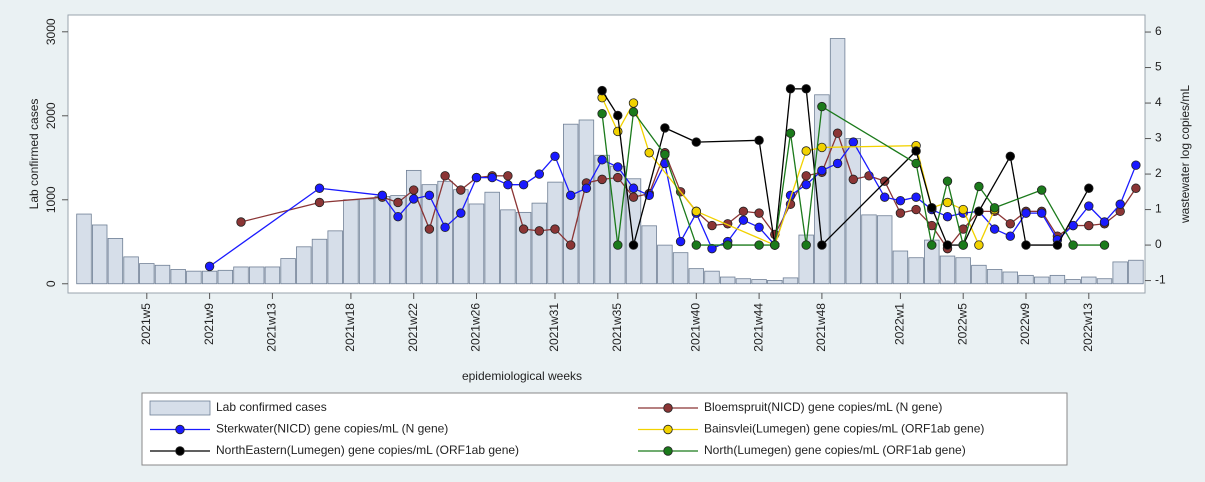 The height and width of the screenshot is (482, 1205). Describe the element at coordinates (1158, 173) in the screenshot. I see `y2-tick-label: 2` at that location.